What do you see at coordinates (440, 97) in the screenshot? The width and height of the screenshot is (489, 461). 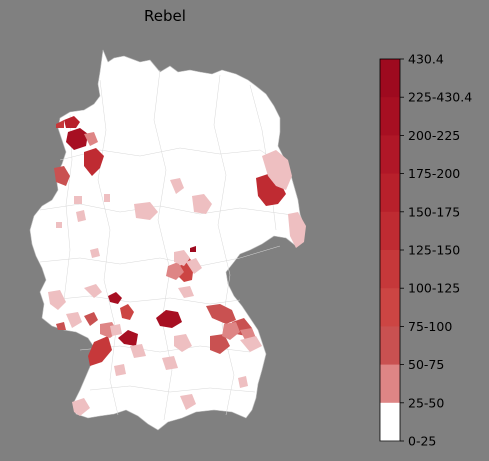 I see `colorbar-tick-label: 225-430.4` at bounding box center [440, 97].